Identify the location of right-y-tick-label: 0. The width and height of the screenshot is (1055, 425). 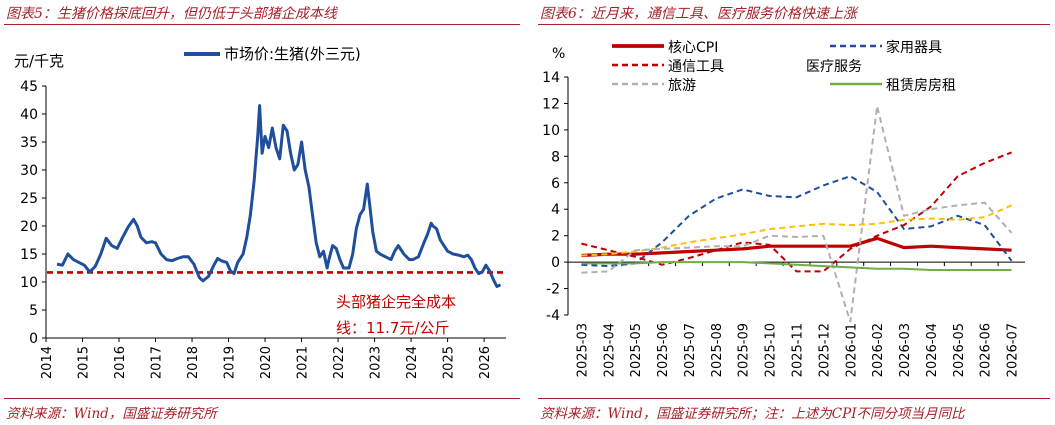
(555, 263).